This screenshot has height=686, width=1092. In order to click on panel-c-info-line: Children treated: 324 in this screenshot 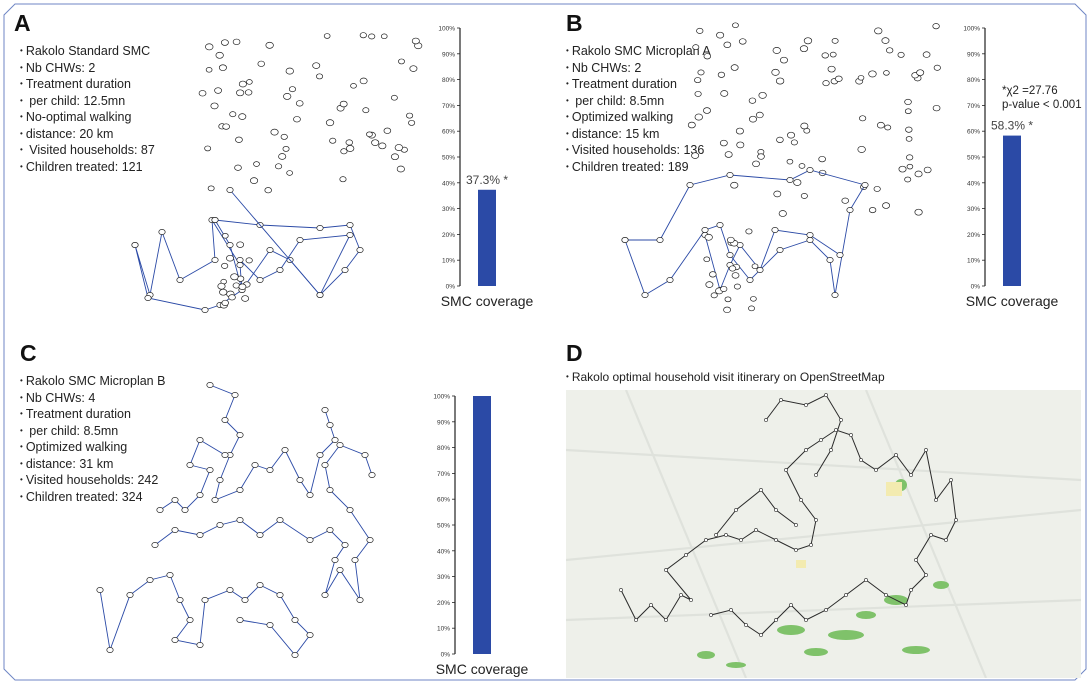, I will do `click(92, 497)`.